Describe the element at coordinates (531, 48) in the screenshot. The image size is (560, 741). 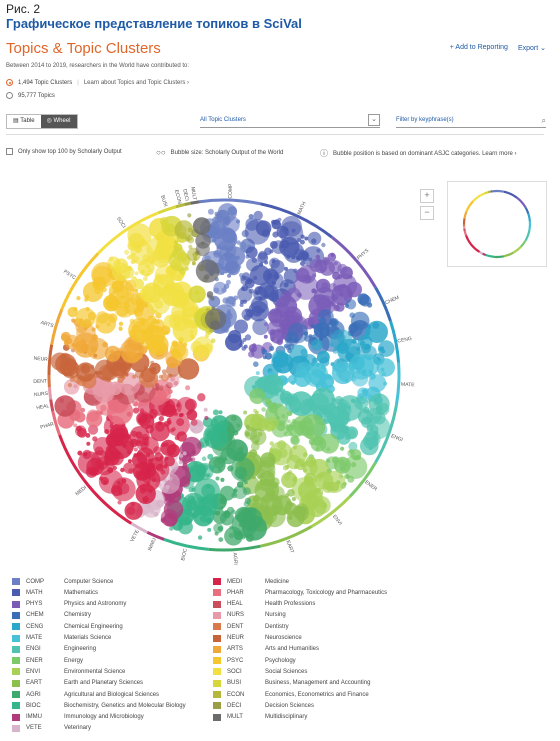
I see `export-button: Export ⌄` at that location.